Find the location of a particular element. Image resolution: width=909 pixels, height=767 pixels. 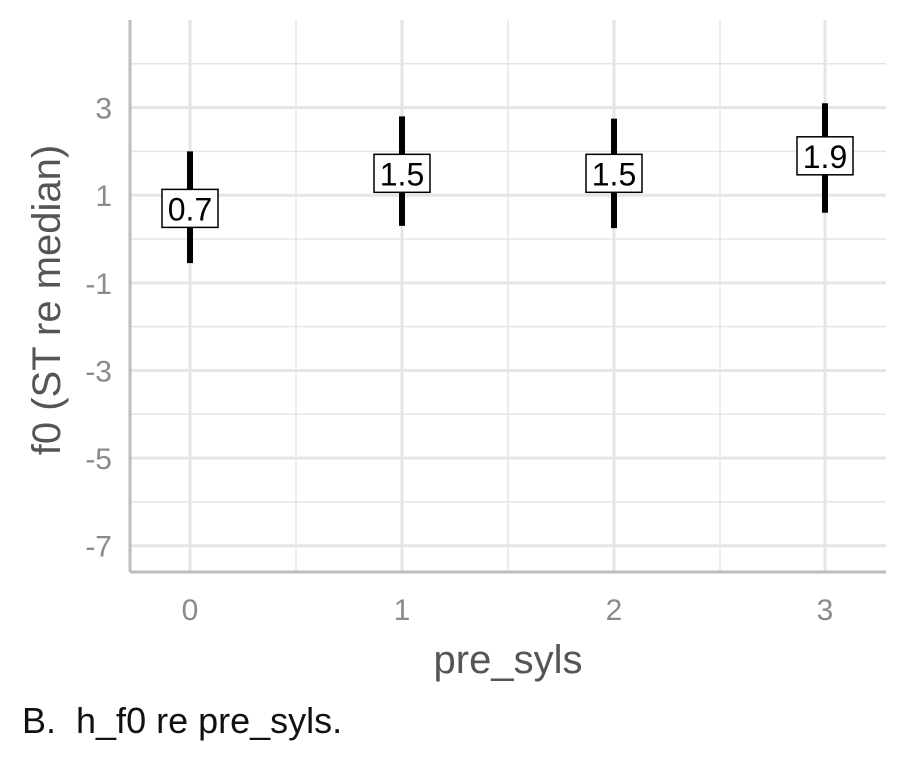

x-tick-label: 3 is located at coordinates (825, 610).